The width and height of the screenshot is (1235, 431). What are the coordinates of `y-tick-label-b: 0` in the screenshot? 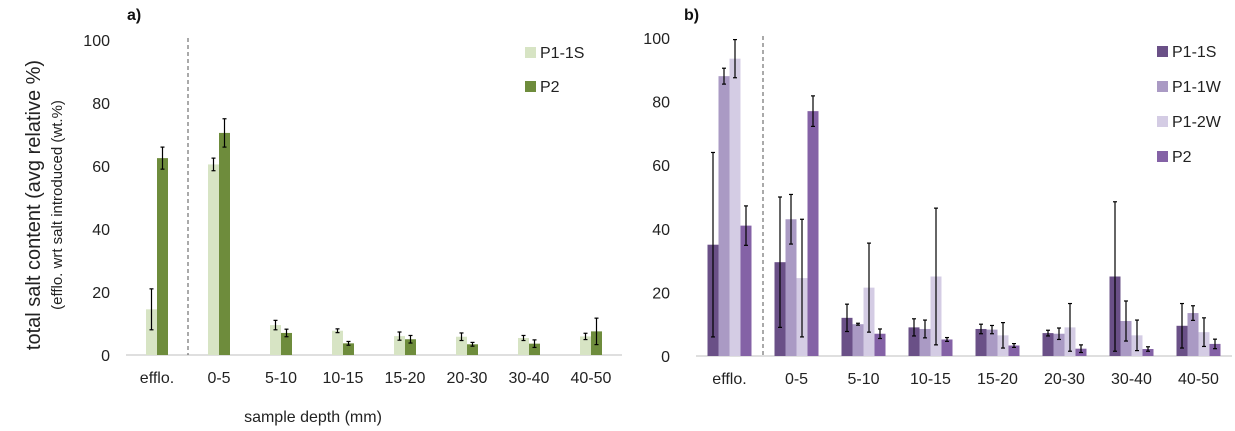 It's located at (665, 357).